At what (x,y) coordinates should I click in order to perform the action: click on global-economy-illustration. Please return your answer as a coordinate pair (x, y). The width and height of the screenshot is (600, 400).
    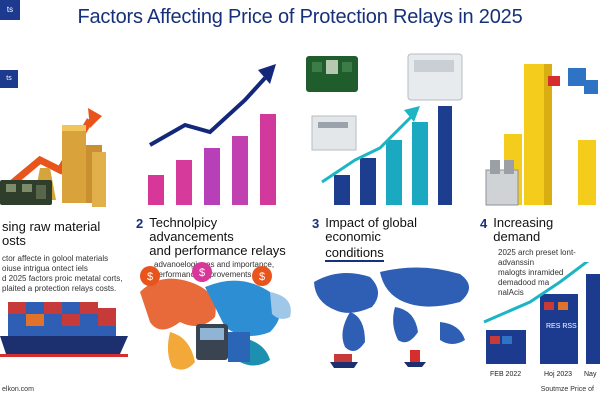
    Looking at the image, I should click on (384, 129).